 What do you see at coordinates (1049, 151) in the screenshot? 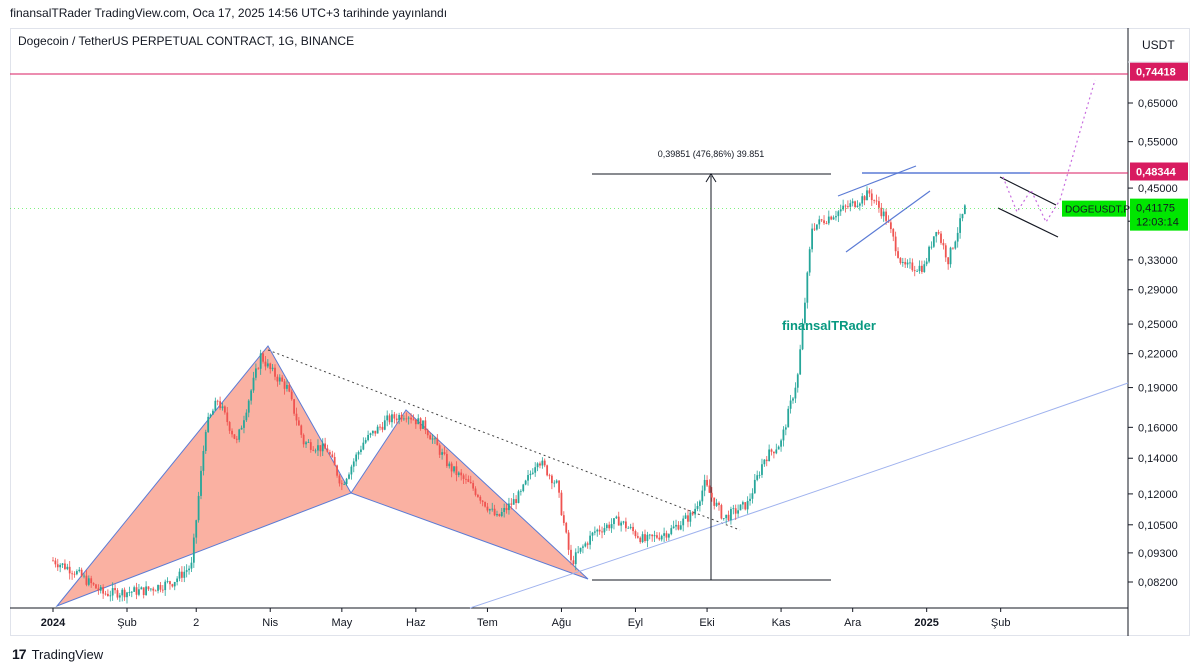
I see `projection-path` at bounding box center [1049, 151].